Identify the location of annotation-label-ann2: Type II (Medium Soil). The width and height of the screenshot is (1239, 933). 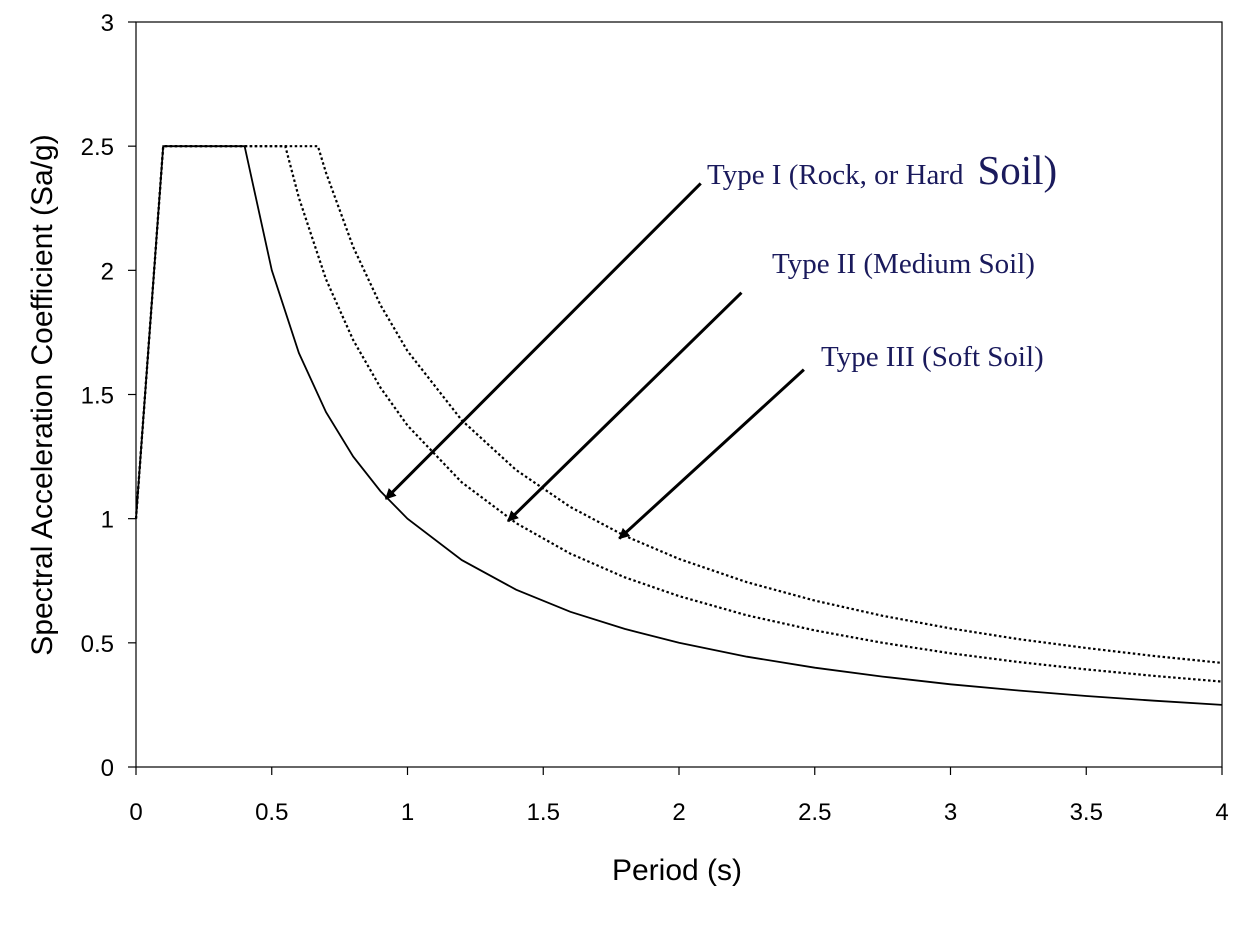
(903, 264).